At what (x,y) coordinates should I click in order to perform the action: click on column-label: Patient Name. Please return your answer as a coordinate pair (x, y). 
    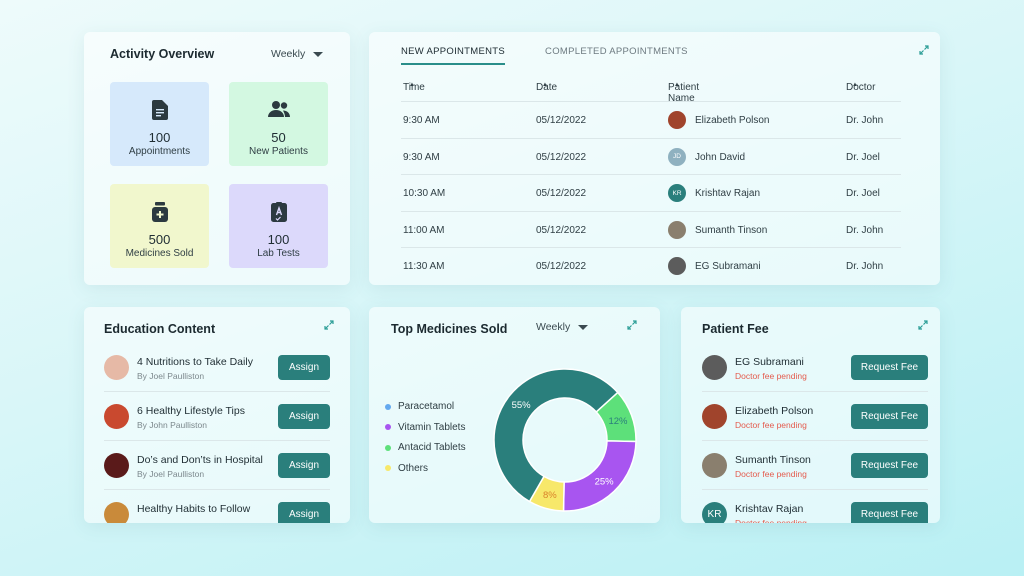
    Looking at the image, I should click on (684, 93).